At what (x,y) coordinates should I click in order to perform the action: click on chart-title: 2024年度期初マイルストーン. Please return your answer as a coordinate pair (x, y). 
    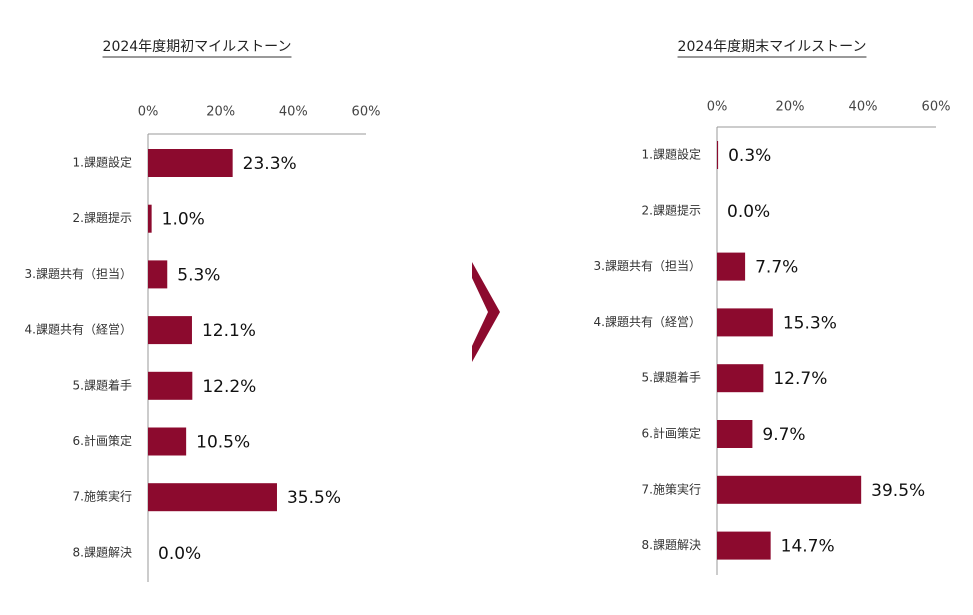
    Looking at the image, I should click on (197, 46).